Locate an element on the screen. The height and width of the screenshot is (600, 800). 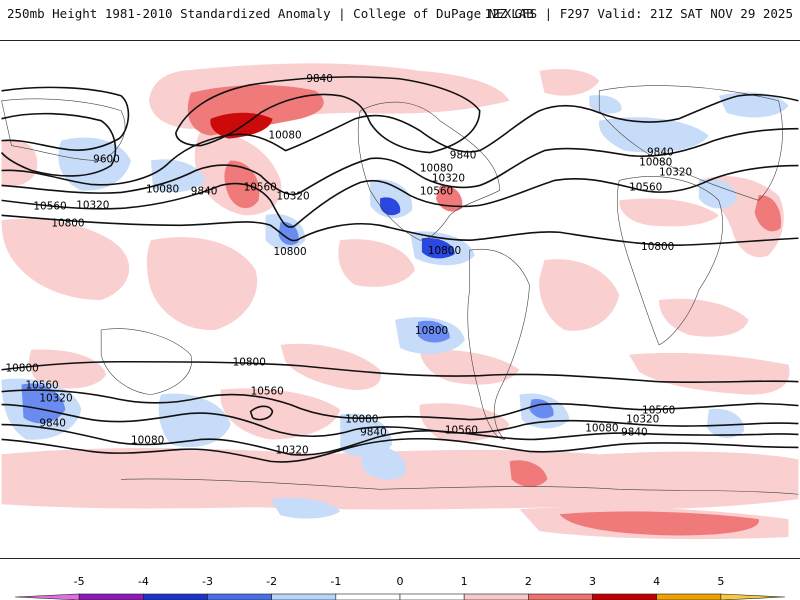
colorbar-ticks: -5 -4 -3 -2 -1 0 1 2 3 4 5 is located at coordinates (399, 581).